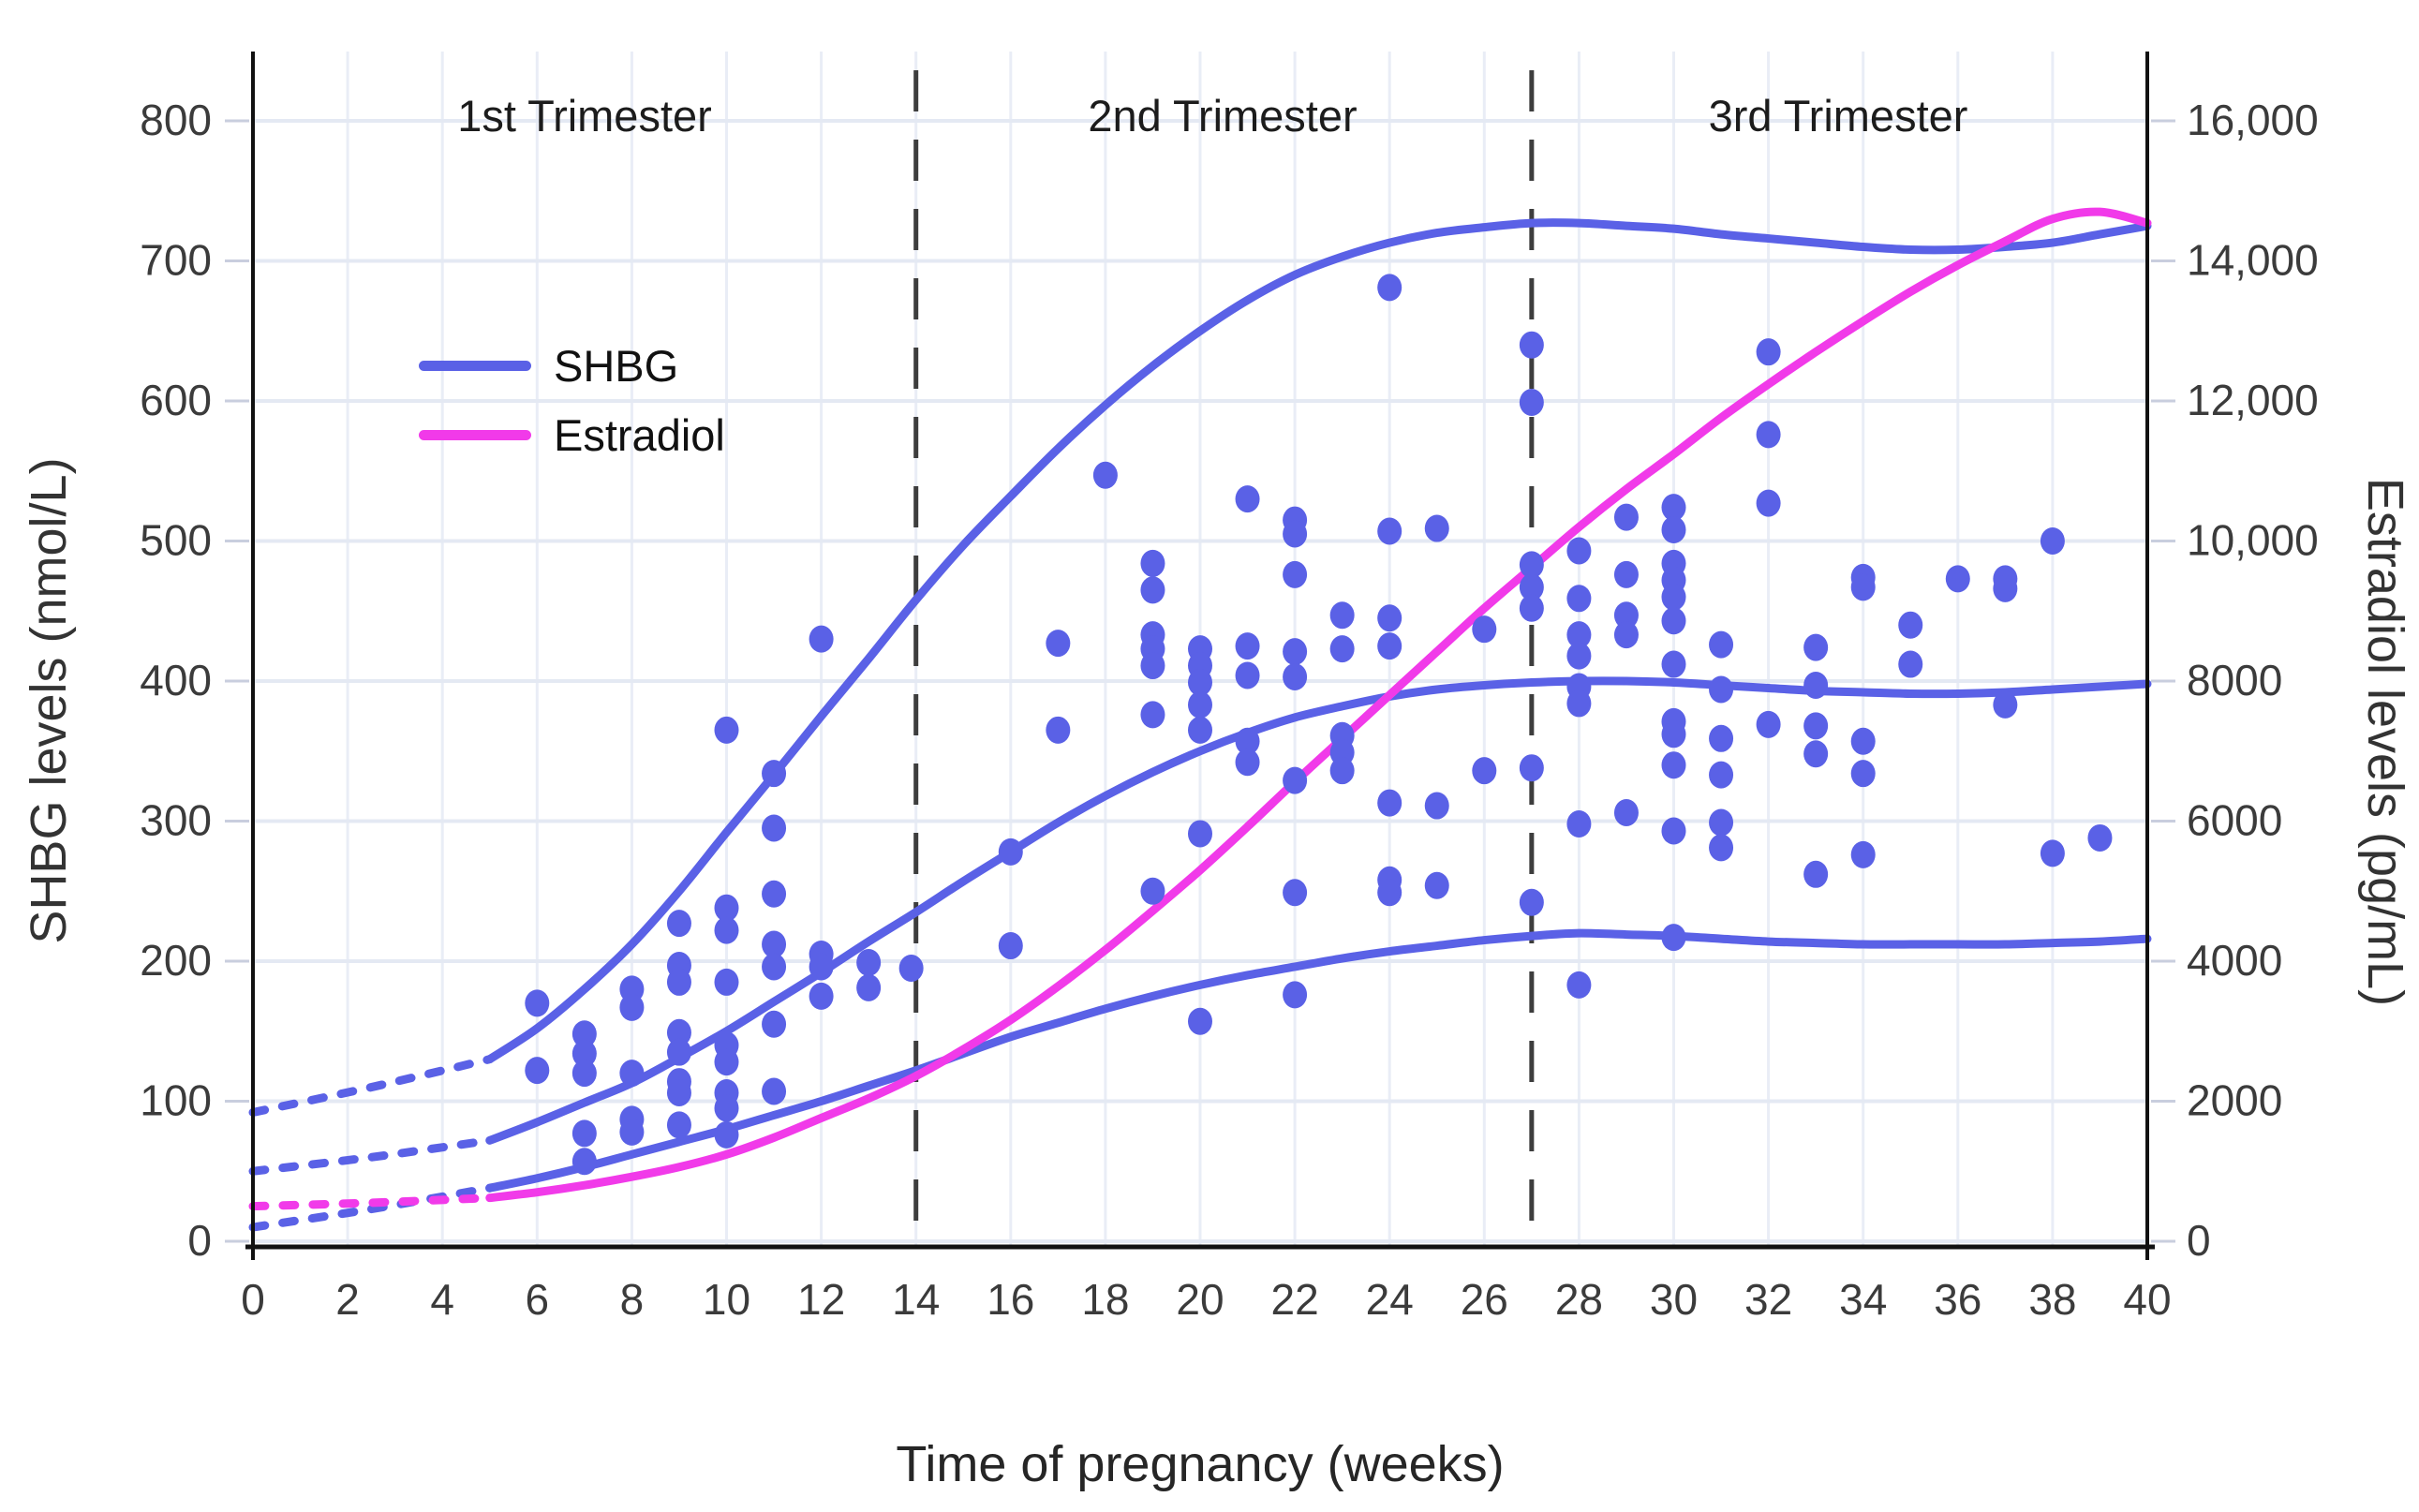  What do you see at coordinates (2234, 680) in the screenshot?
I see `y-right-tick-label: 8000` at bounding box center [2234, 680].